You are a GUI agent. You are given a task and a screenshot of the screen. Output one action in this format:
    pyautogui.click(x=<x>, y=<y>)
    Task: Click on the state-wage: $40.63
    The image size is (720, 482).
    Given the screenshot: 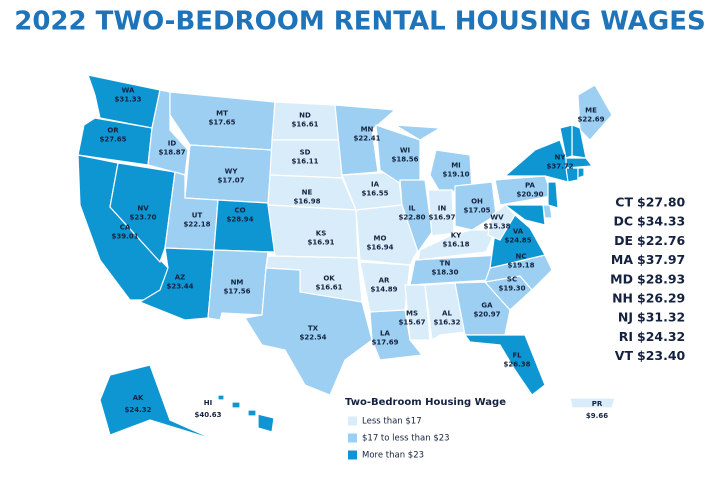 What is the action you would take?
    pyautogui.click(x=207, y=415)
    